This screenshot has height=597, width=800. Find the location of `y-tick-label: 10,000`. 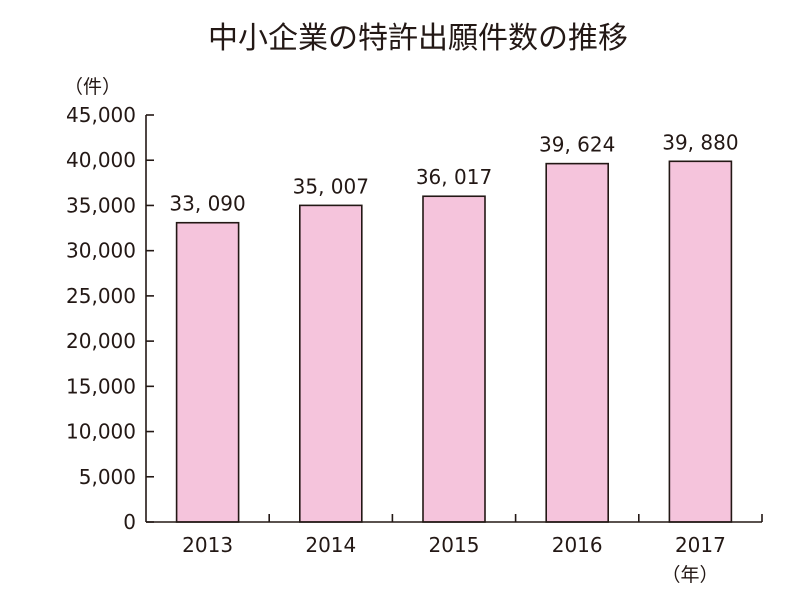

y-tick-label: 10,000 is located at coordinates (101, 432).